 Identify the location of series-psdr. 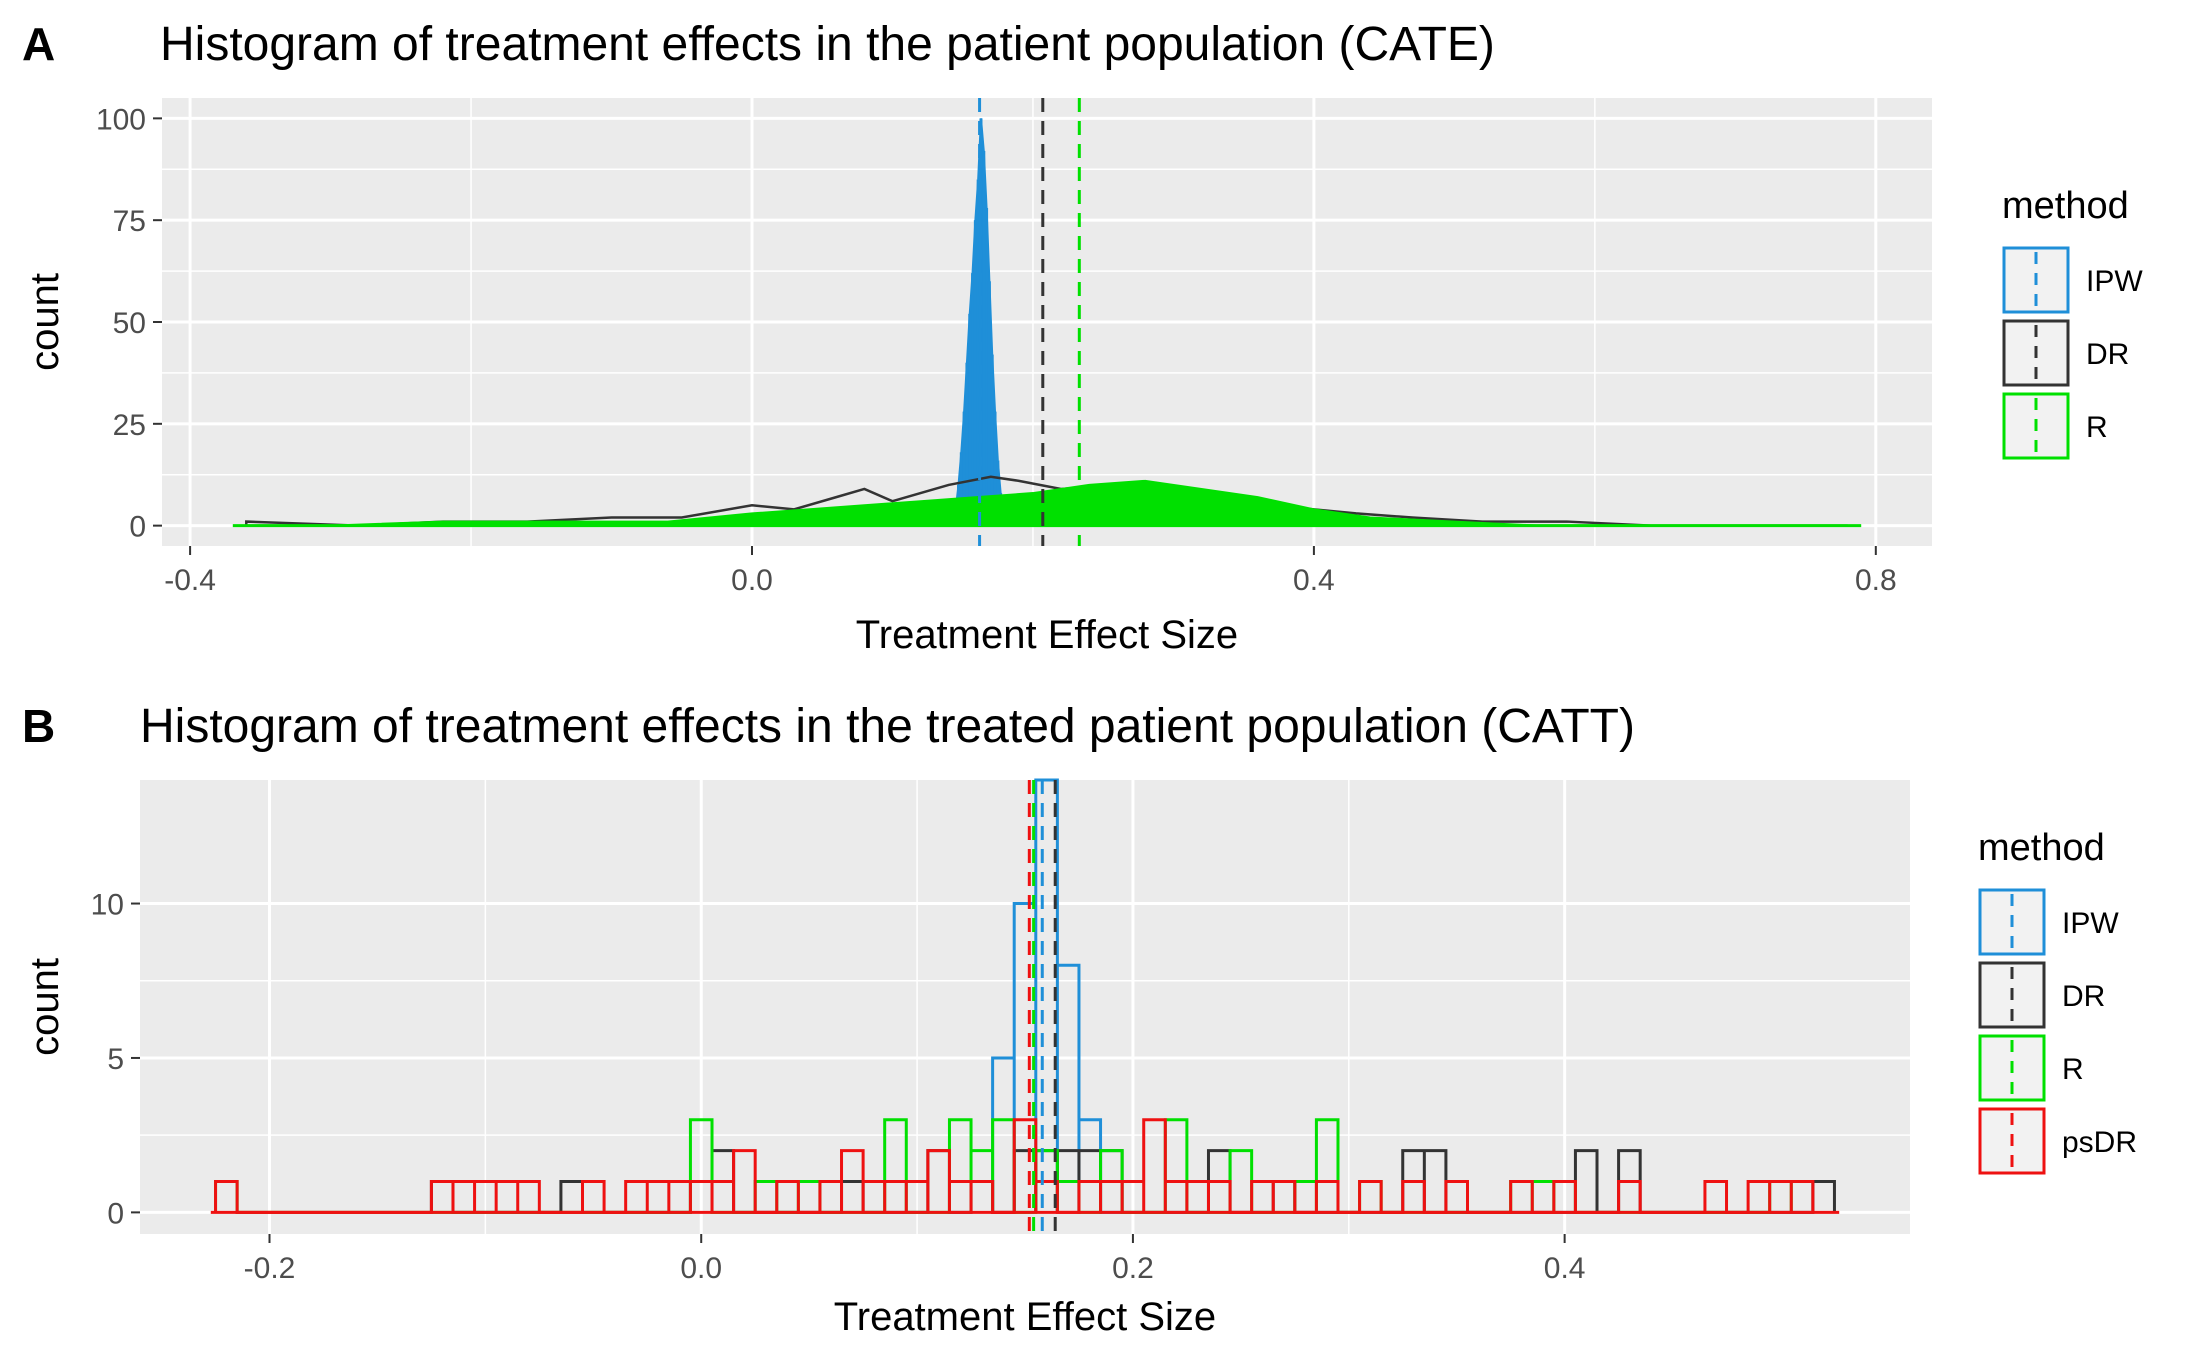
(1014, 1166).